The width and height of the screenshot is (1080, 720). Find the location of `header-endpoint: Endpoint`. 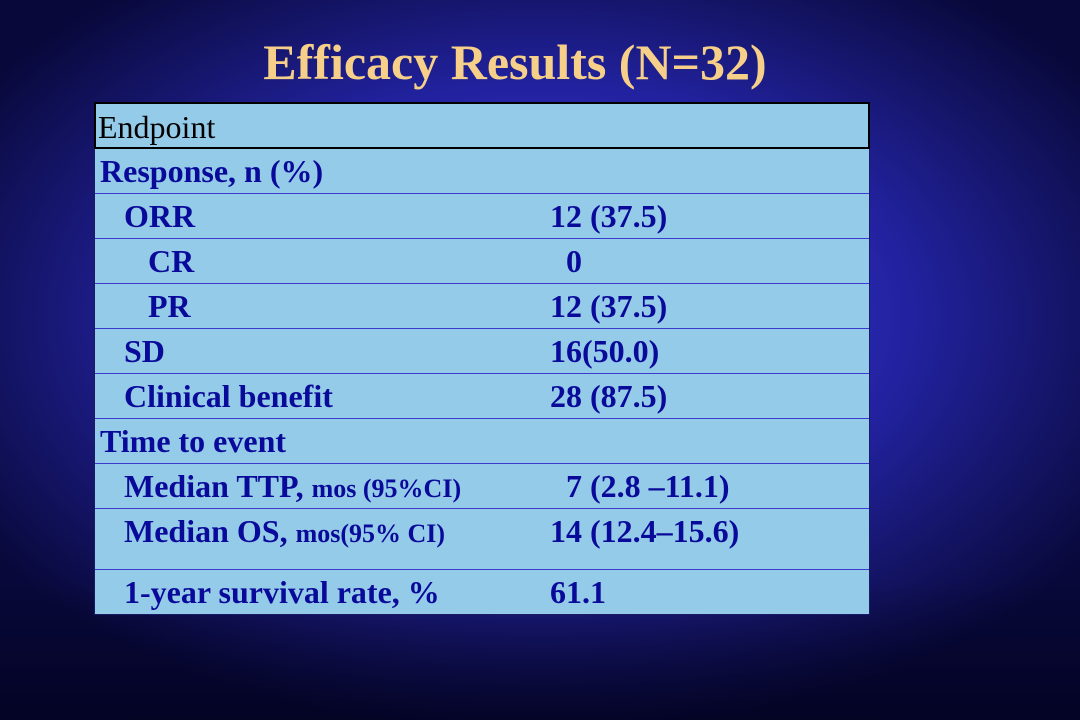

header-endpoint: Endpoint is located at coordinates (157, 127).